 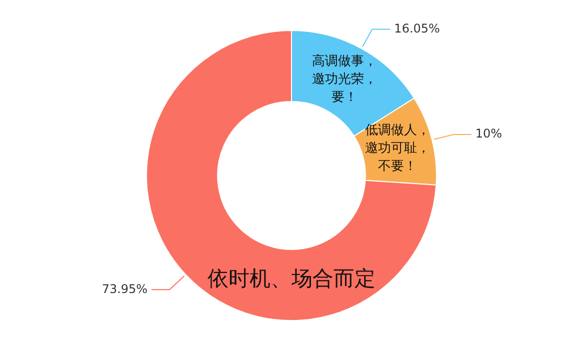 I want to click on data-label: 73.95%, so click(x=125, y=289).